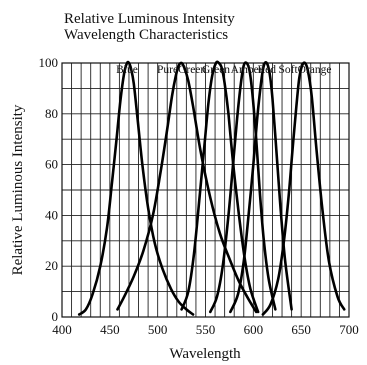 Image resolution: width=367 pixels, height=365 pixels. Describe the element at coordinates (62, 329) in the screenshot. I see `x-tick-label: 400` at that location.